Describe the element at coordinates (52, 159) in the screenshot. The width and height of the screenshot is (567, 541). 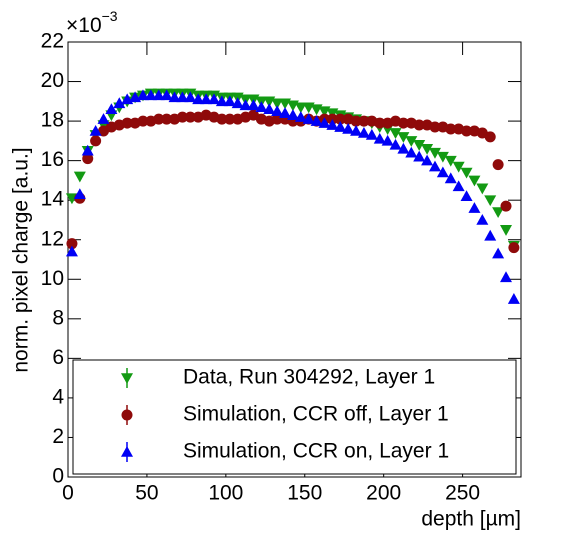
I see `y-tick-label: 16` at that location.